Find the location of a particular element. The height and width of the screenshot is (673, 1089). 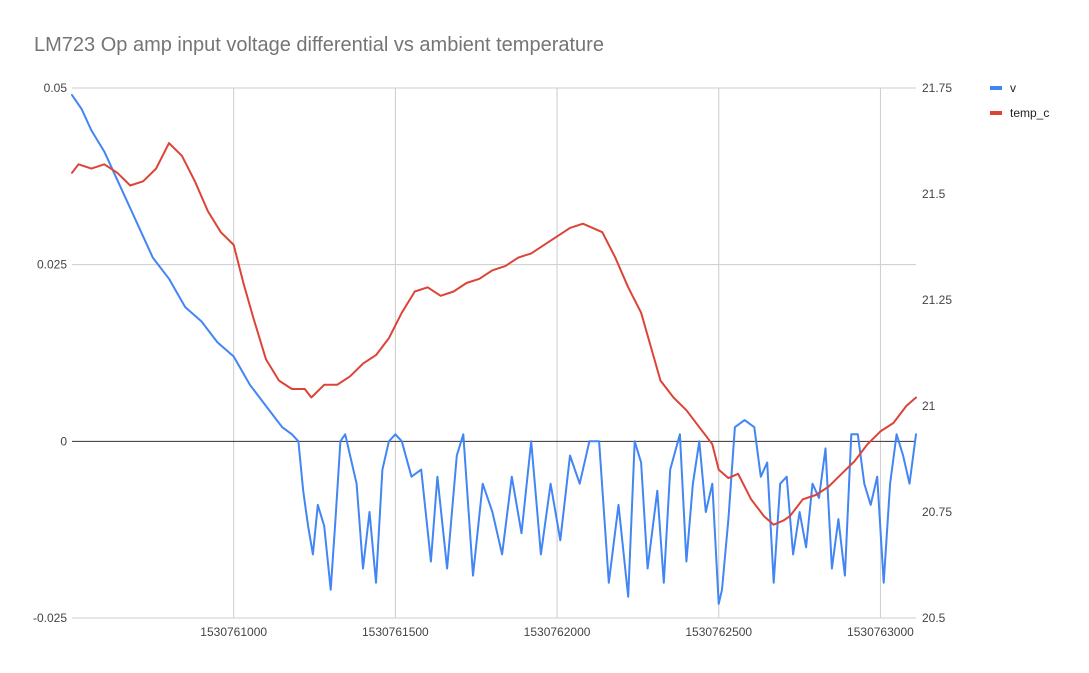

right-tick-label: 21.5 is located at coordinates (934, 194).